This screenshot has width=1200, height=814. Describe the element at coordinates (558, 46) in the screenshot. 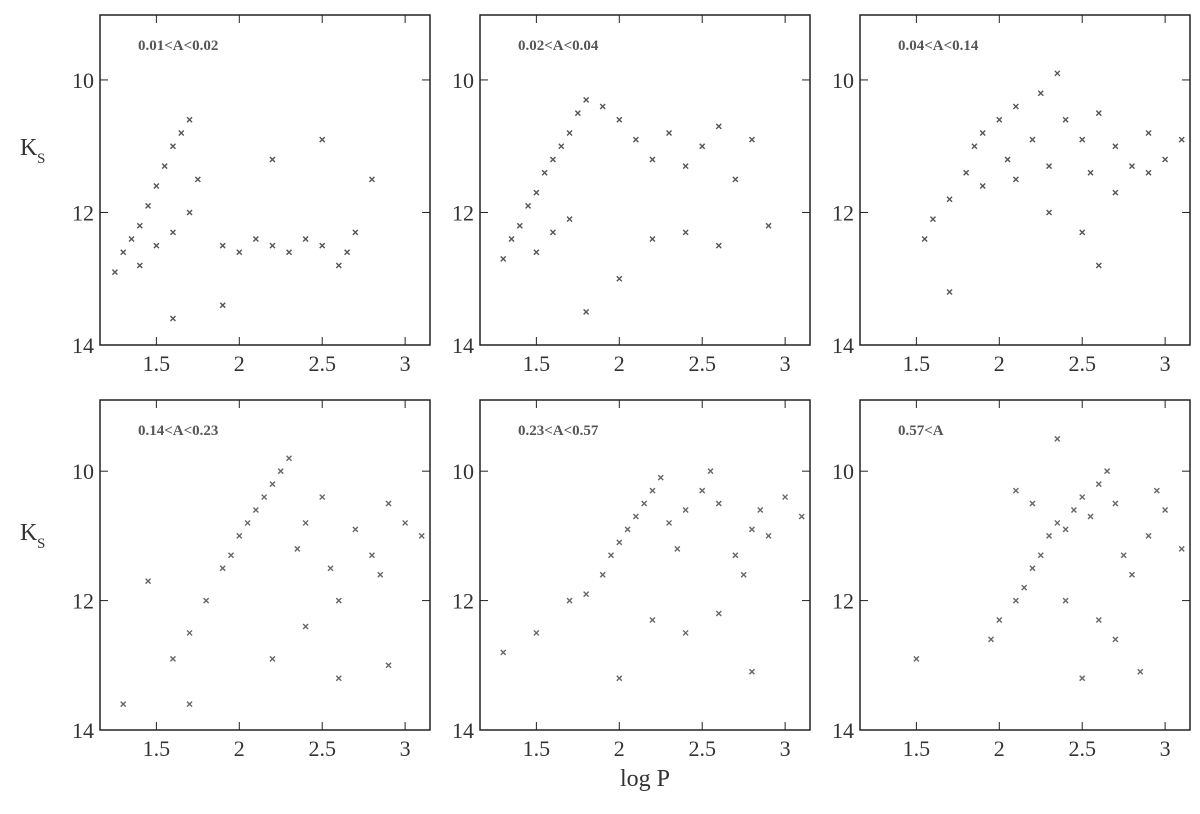

I see `annotation: 0.02<A<0.04` at that location.